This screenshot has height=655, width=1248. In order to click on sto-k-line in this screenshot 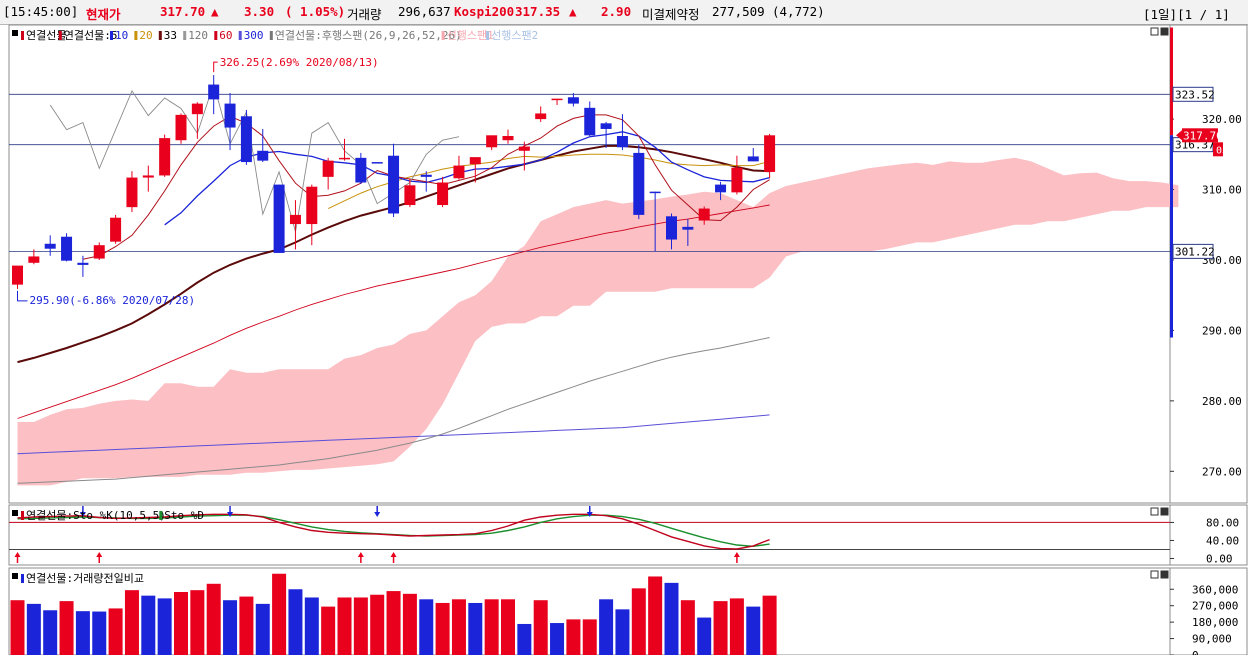, I will do `click(393, 531)`.